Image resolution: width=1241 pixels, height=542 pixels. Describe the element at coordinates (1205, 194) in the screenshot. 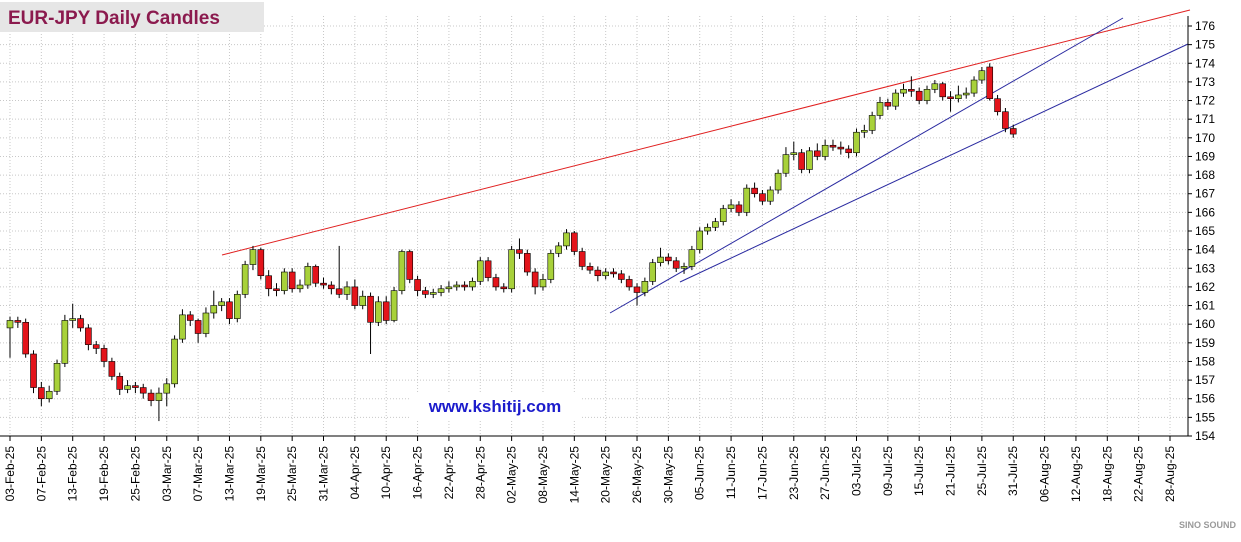

I see `y-tick-label: 167` at that location.